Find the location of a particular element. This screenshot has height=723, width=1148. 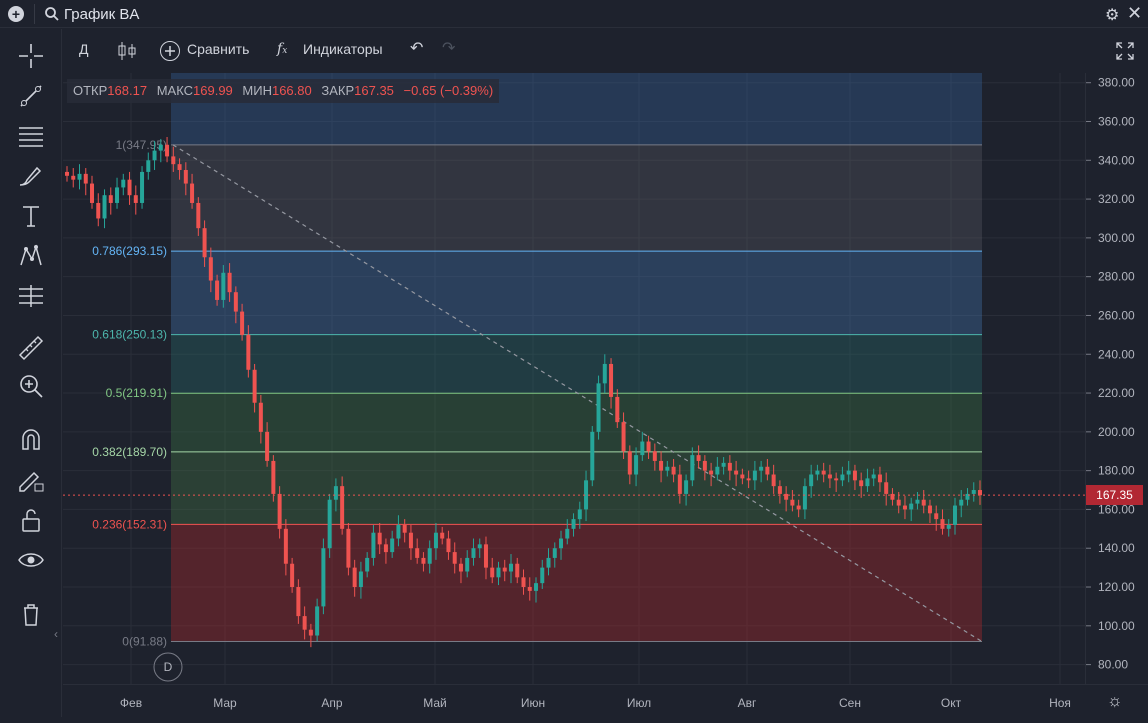

month-label: Фев is located at coordinates (131, 703).